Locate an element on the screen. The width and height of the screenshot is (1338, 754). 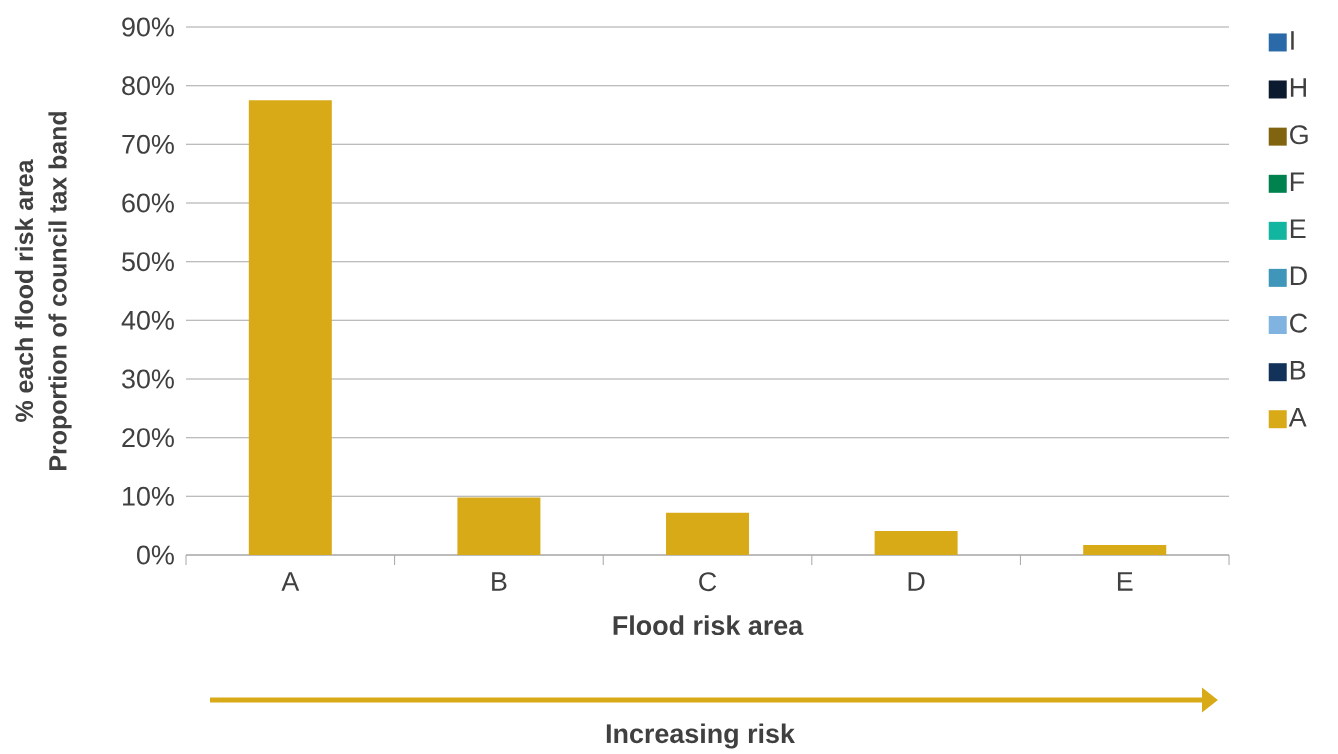
x-tick-label: A is located at coordinates (290, 581).